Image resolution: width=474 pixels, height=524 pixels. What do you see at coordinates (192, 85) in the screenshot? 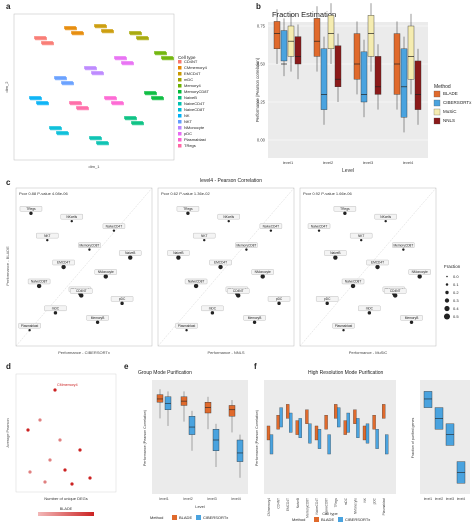
I see `legend-celltype: Memory4` at bounding box center [192, 85].